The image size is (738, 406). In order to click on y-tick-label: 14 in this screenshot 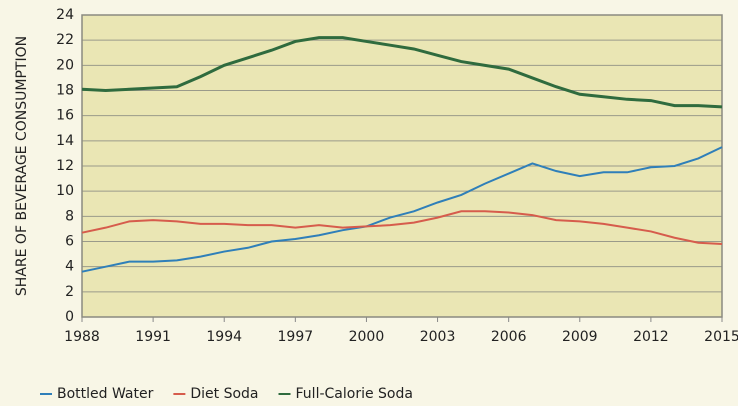, I will do `click(65, 141)`.